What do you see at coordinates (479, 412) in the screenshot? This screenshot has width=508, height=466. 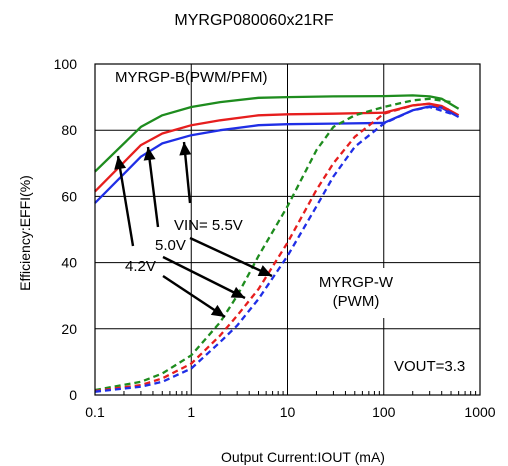 I see `x-tick-label: 1000` at bounding box center [479, 412].